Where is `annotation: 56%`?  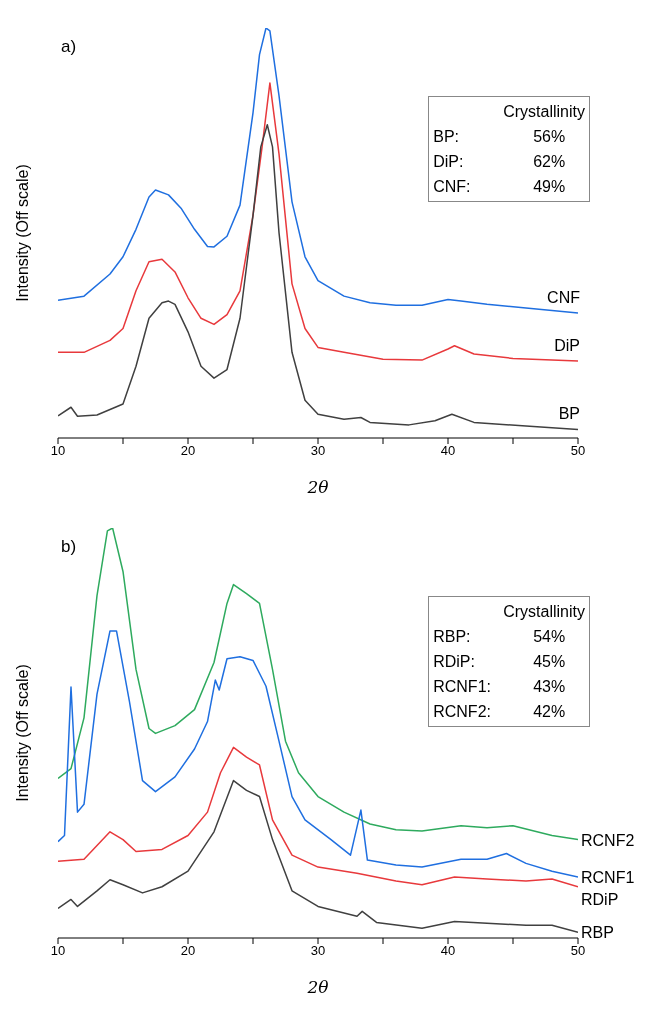
annotation: 56% is located at coordinates (549, 137).